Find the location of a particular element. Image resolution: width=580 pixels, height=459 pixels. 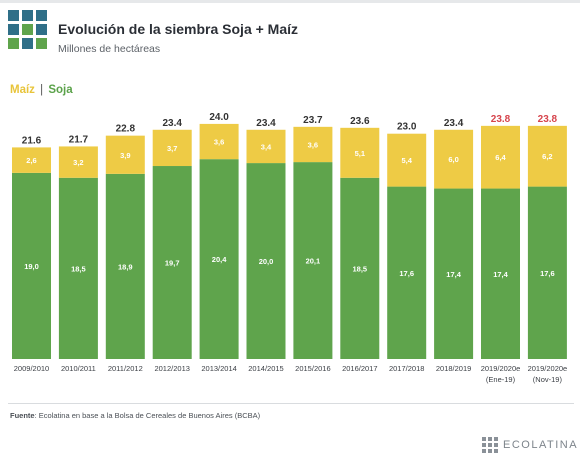

x-tick-label: 2010/2011 is located at coordinates (78, 368).